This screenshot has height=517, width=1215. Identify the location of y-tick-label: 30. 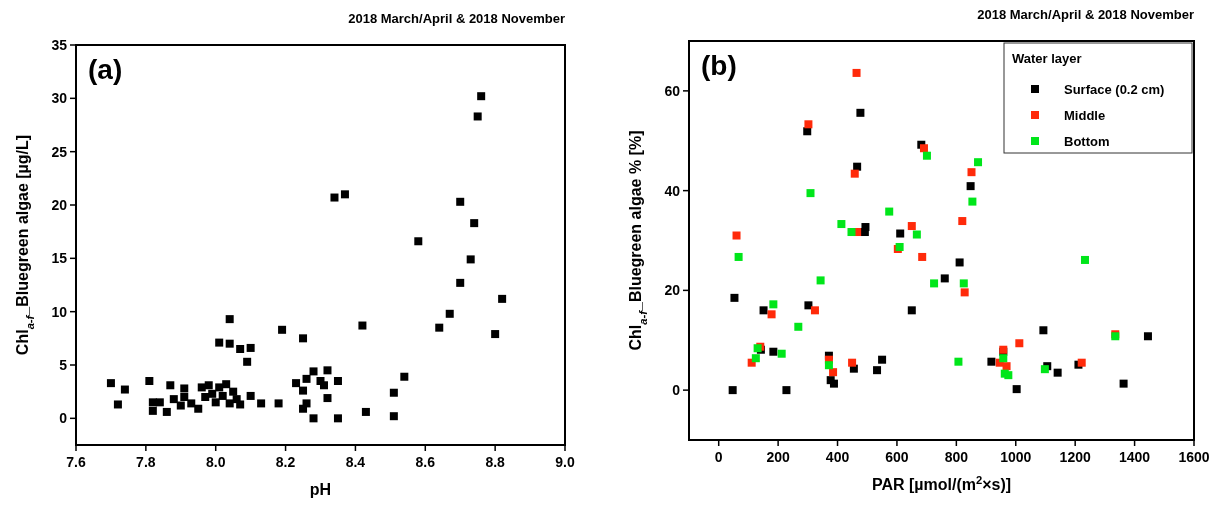
(59, 98).